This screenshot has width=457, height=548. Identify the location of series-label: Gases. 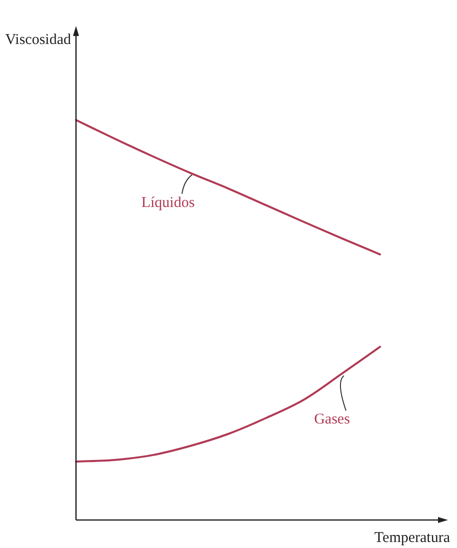
(332, 420).